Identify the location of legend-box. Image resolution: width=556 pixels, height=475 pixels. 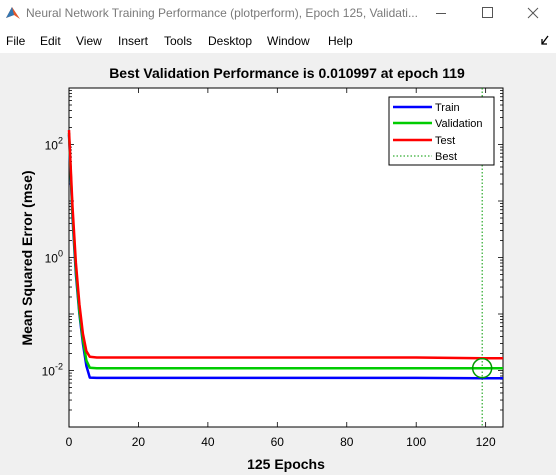
(441, 131).